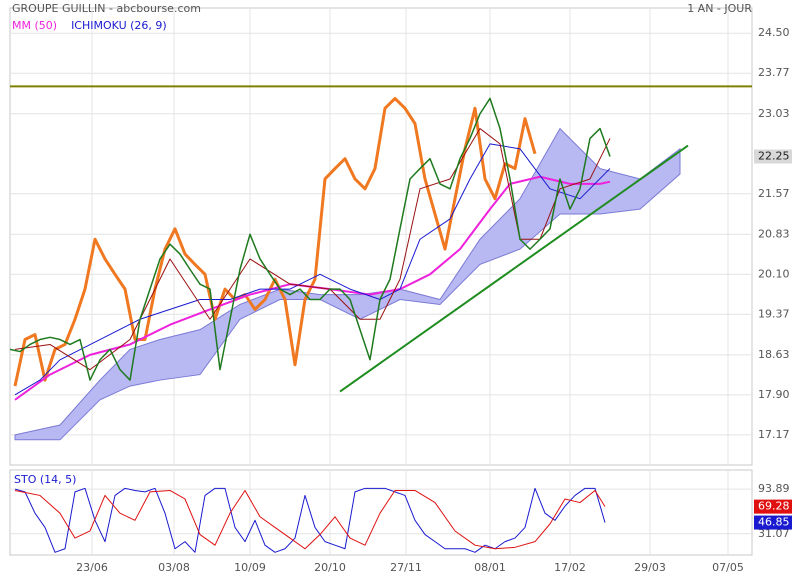 This screenshot has height=580, width=800. What do you see at coordinates (774, 233) in the screenshot?
I see `y-tick-label: 20.83` at bounding box center [774, 233].